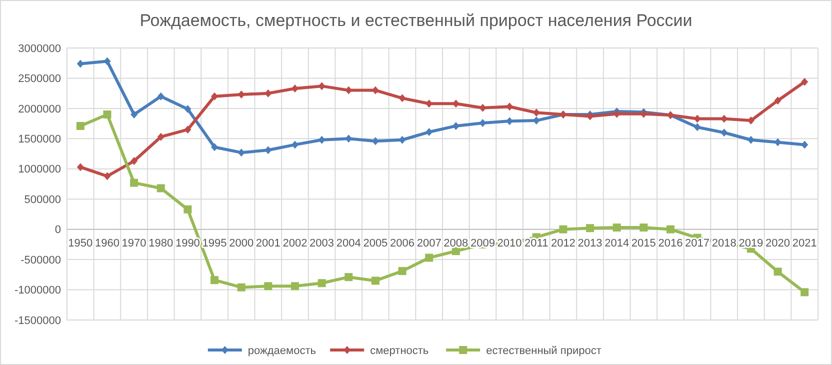 This screenshot has height=365, width=832. Describe the element at coordinates (456, 243) in the screenshot. I see `x-tick-label: 2008` at that location.